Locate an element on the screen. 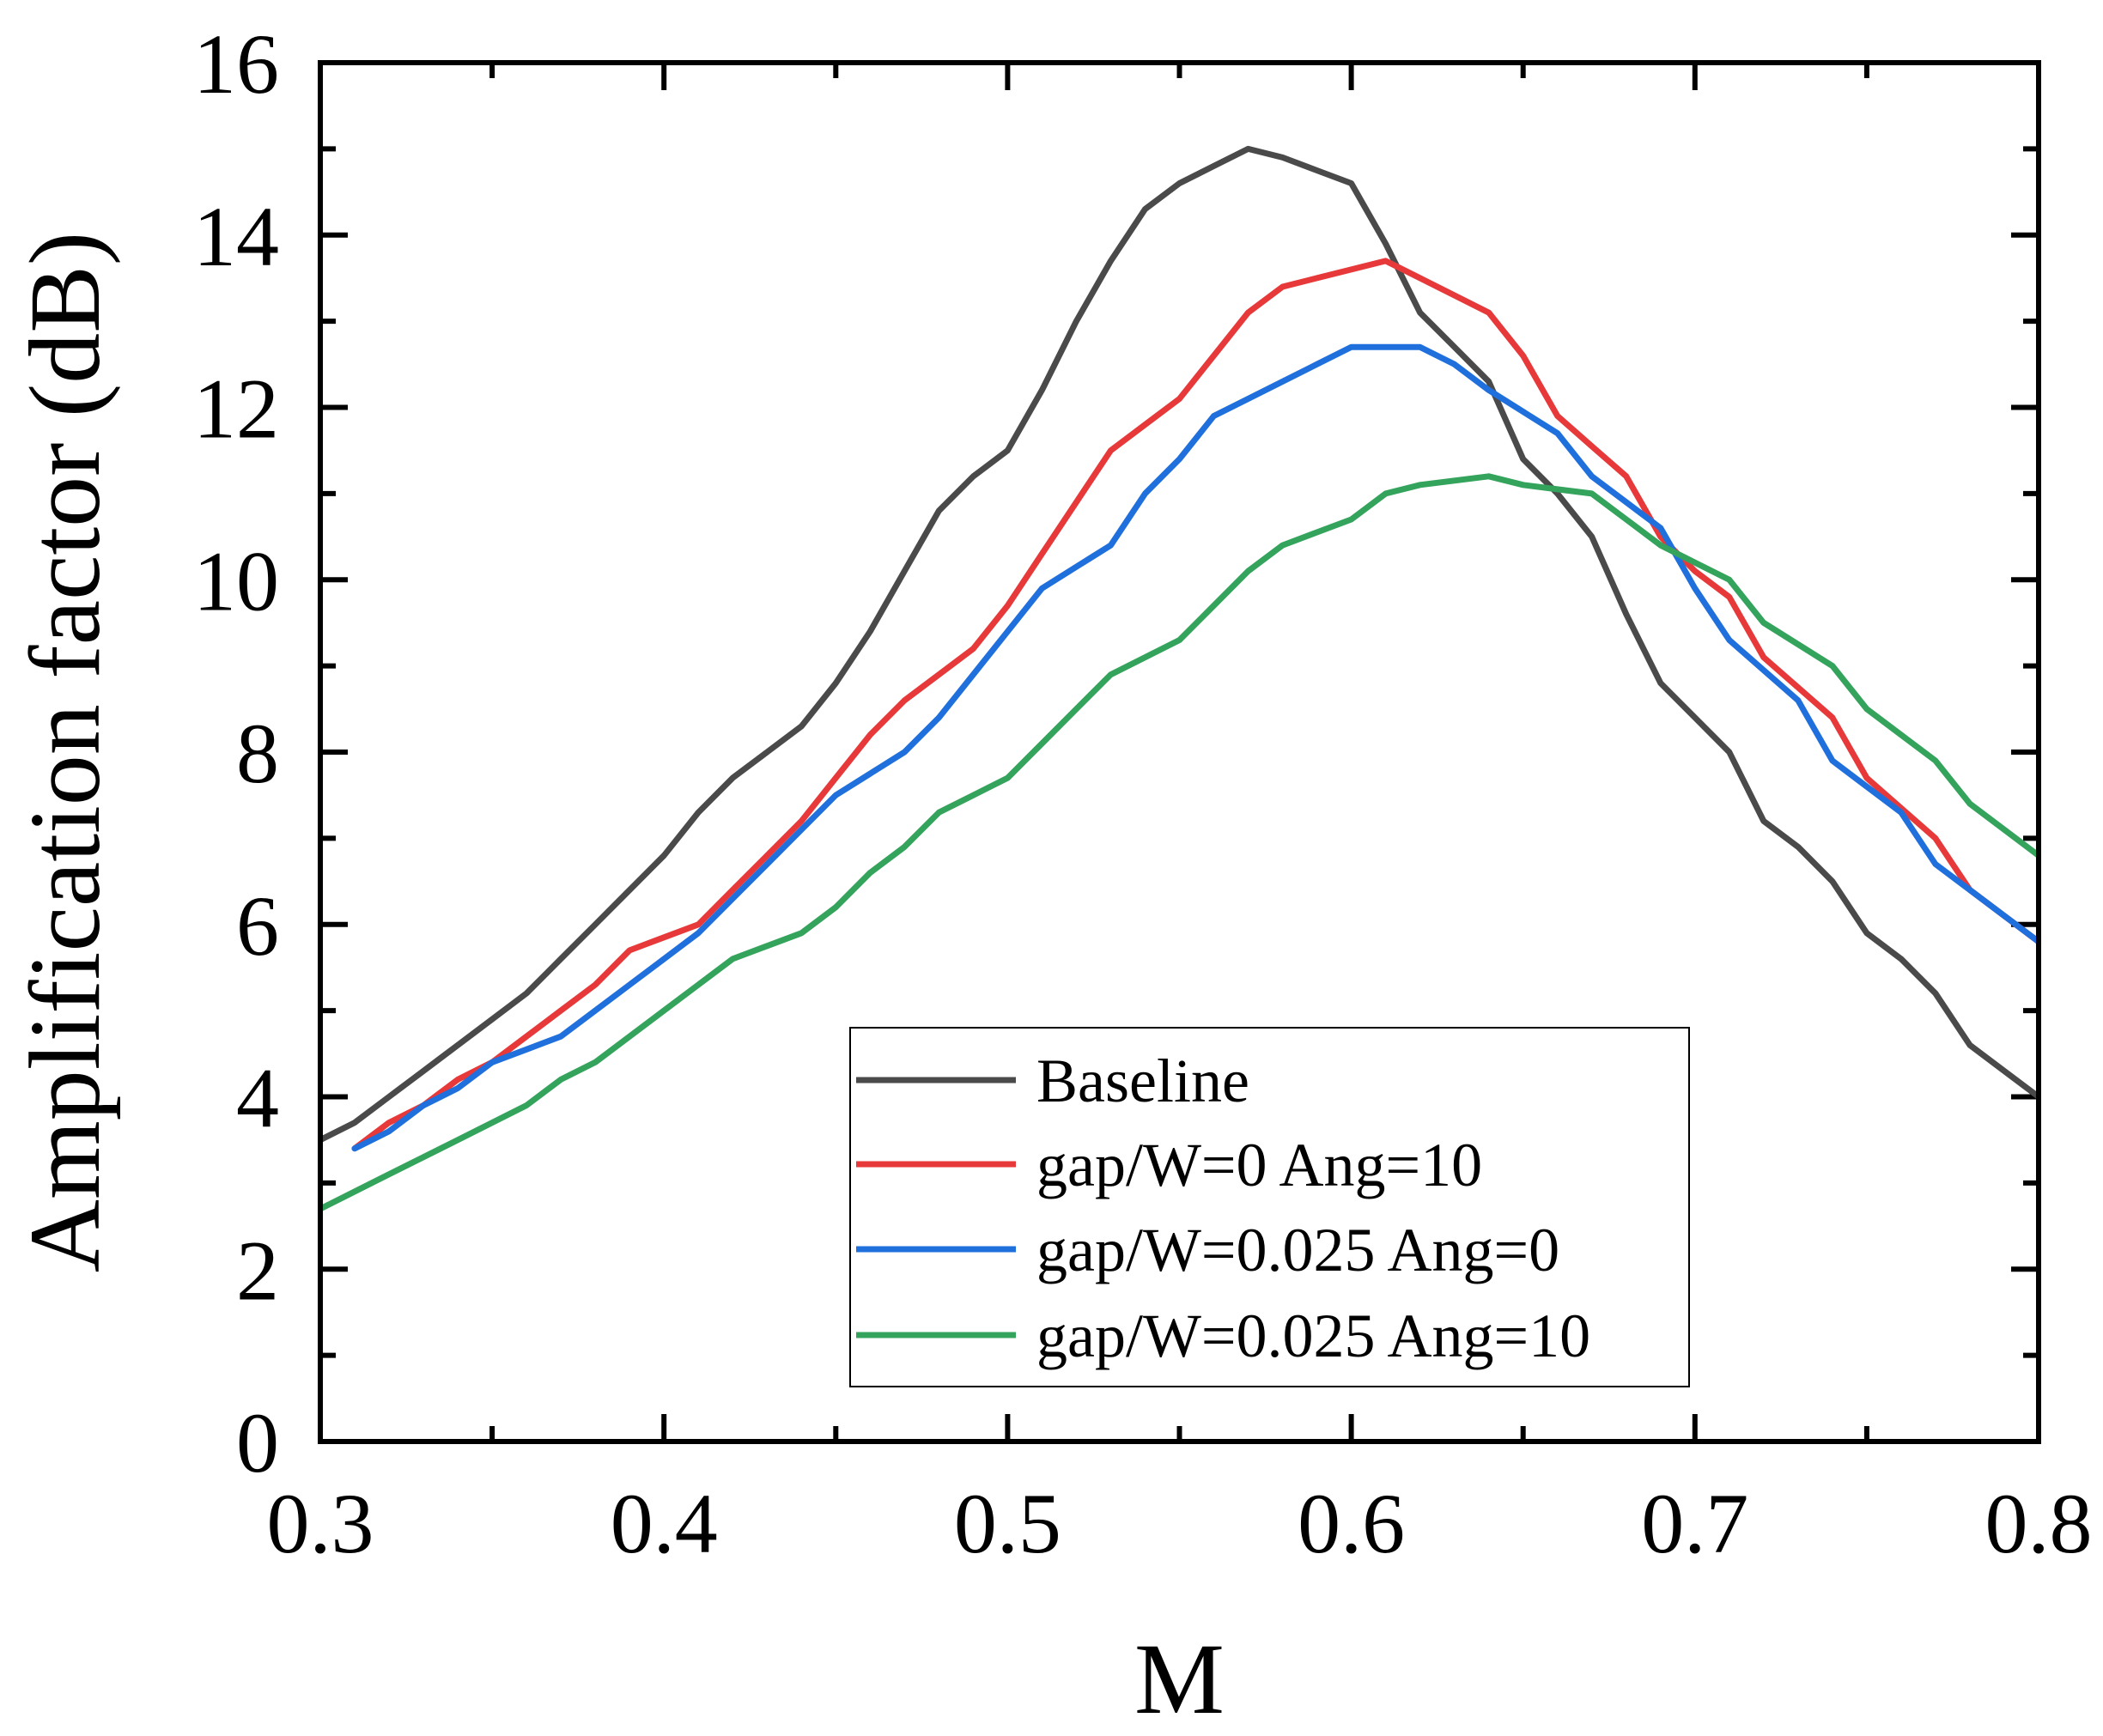  legend-box is located at coordinates (1269, 1207).